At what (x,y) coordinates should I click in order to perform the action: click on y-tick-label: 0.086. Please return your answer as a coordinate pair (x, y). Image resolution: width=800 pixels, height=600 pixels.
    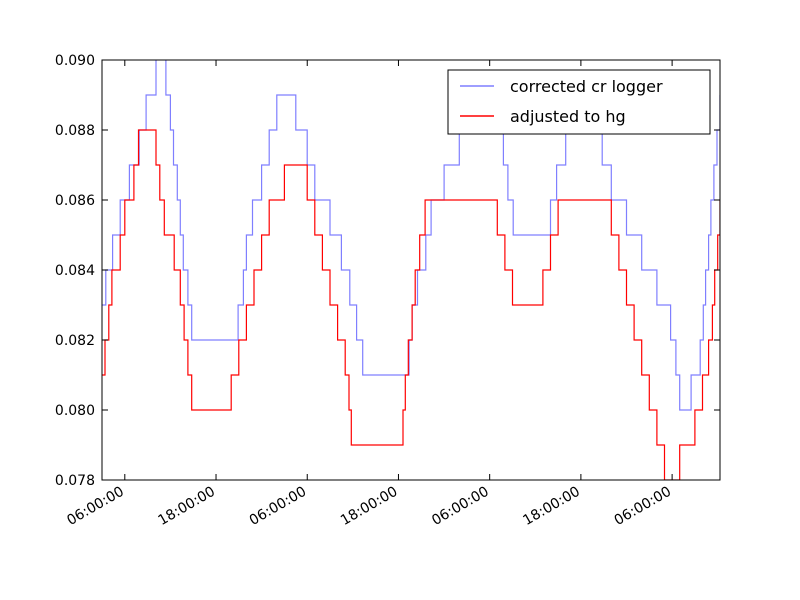
    Looking at the image, I should click on (75, 201).